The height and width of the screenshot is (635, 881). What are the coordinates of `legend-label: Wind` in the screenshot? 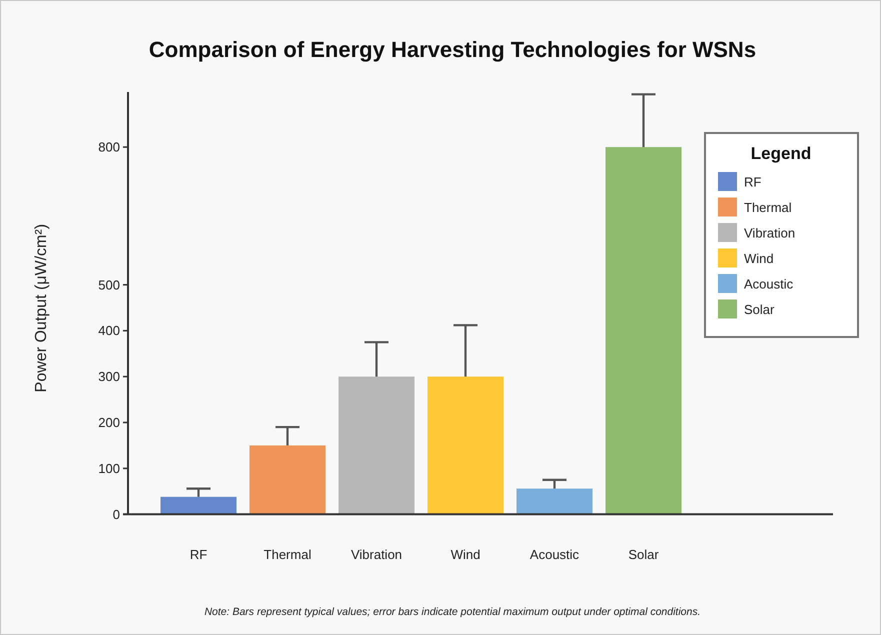 It's located at (759, 258).